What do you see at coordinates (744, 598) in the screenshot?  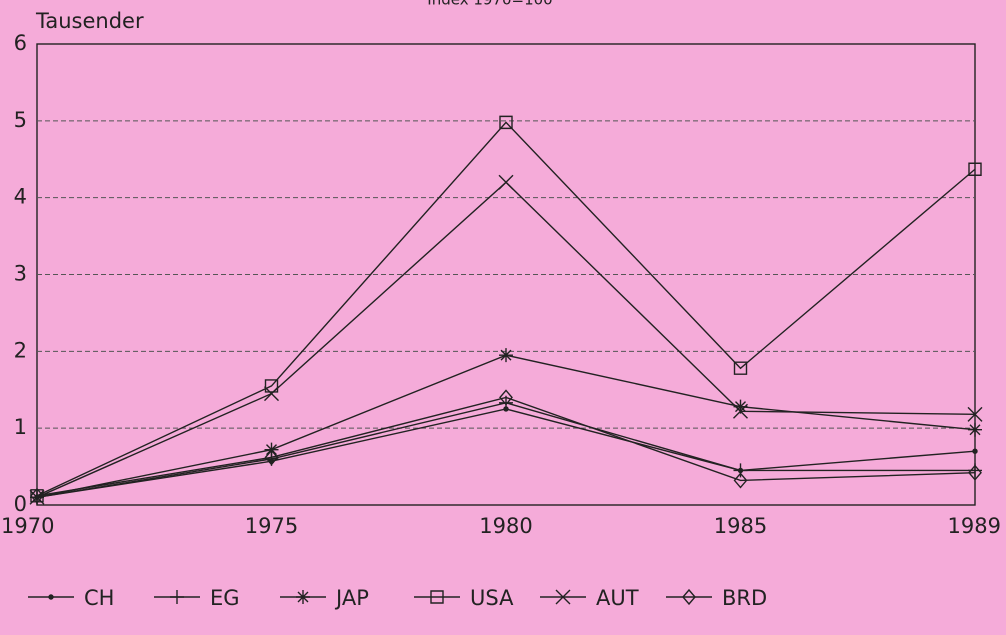 I see `legend-label: BRD` at bounding box center [744, 598].